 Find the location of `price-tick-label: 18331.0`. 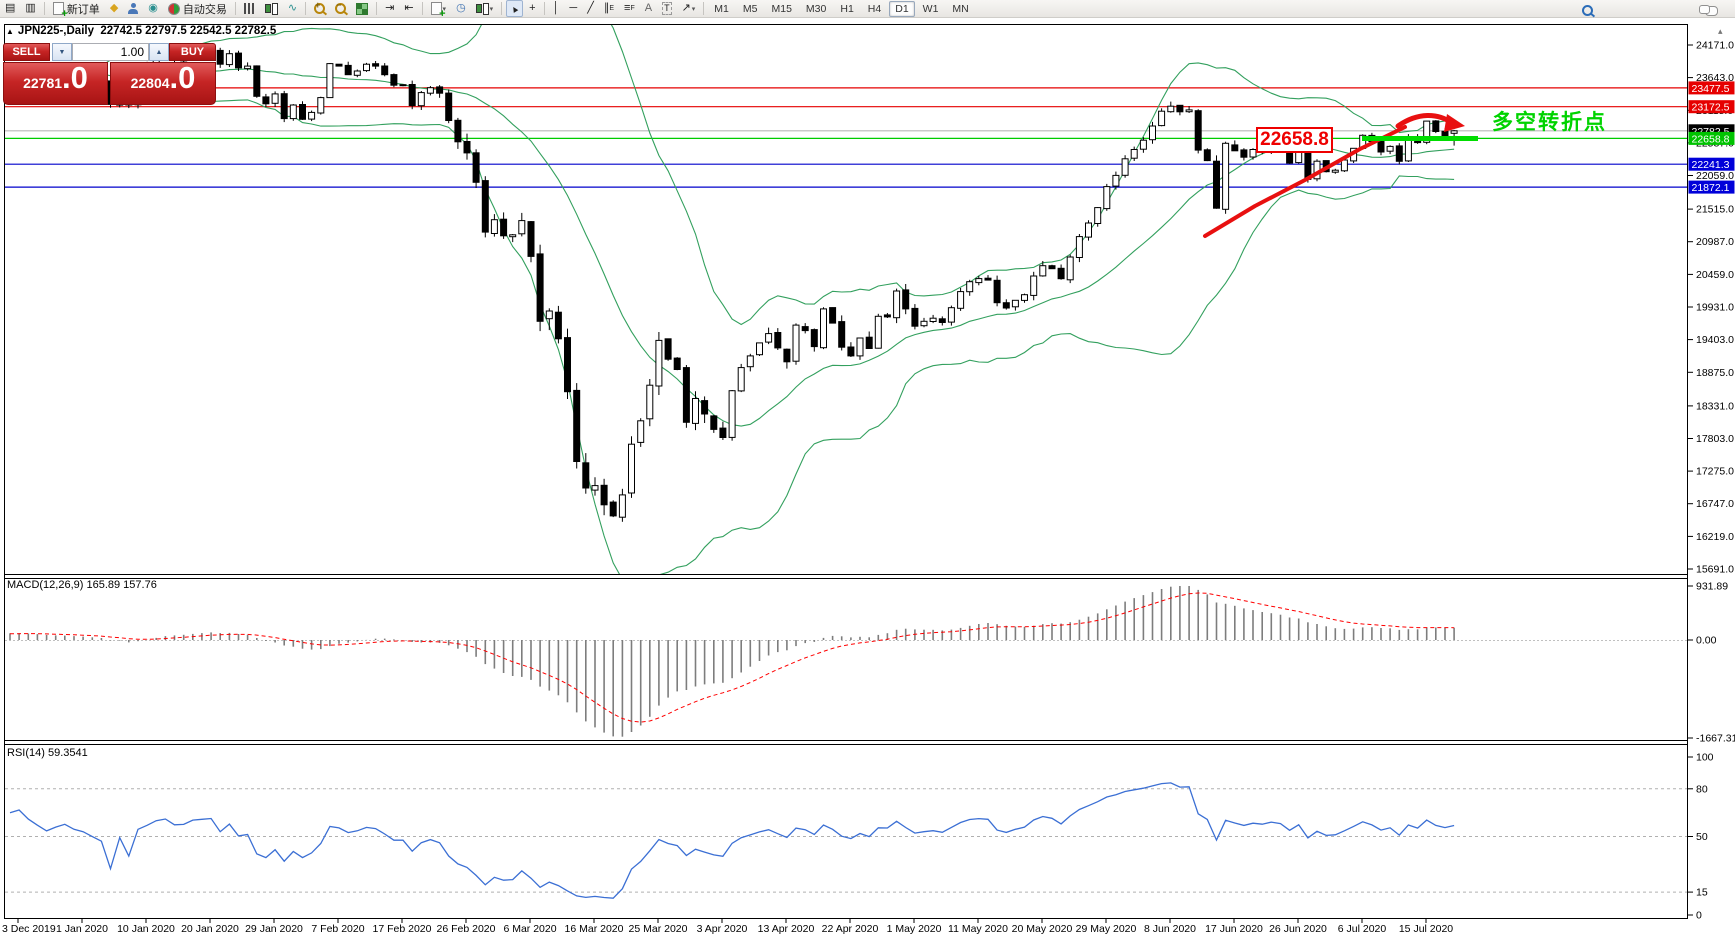

price-tick-label: 18331.0 is located at coordinates (1715, 406).